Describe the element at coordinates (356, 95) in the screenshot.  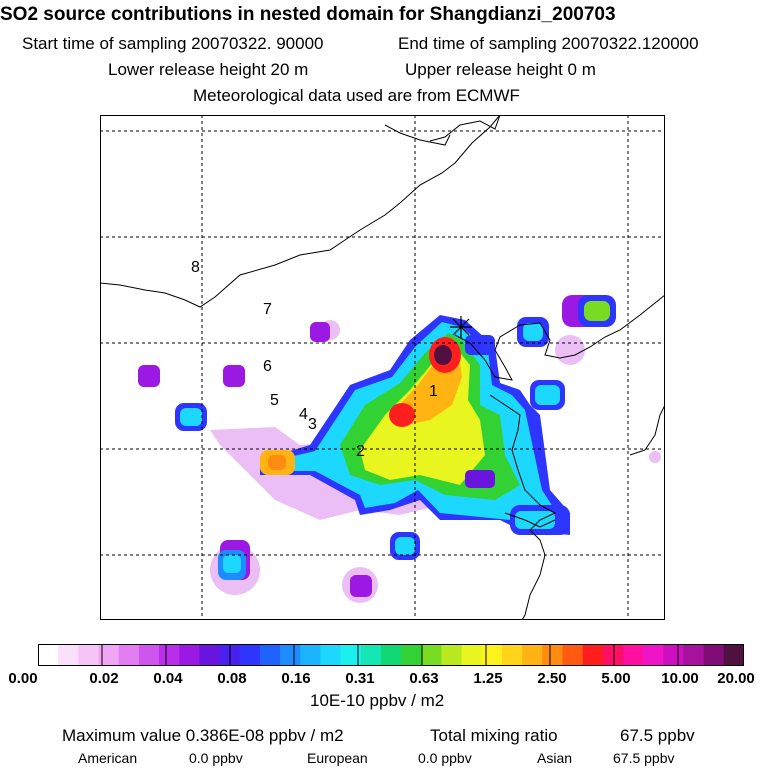
I see `meteo-text: Meteorological data used are from ECMWF` at that location.